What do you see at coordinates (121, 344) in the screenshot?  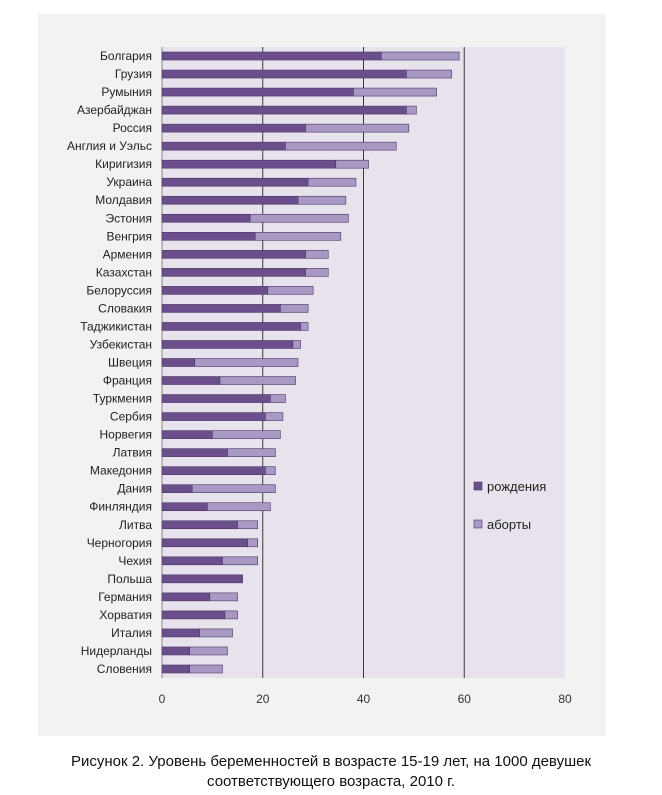 I see `category-label: Узбекистан` at bounding box center [121, 344].